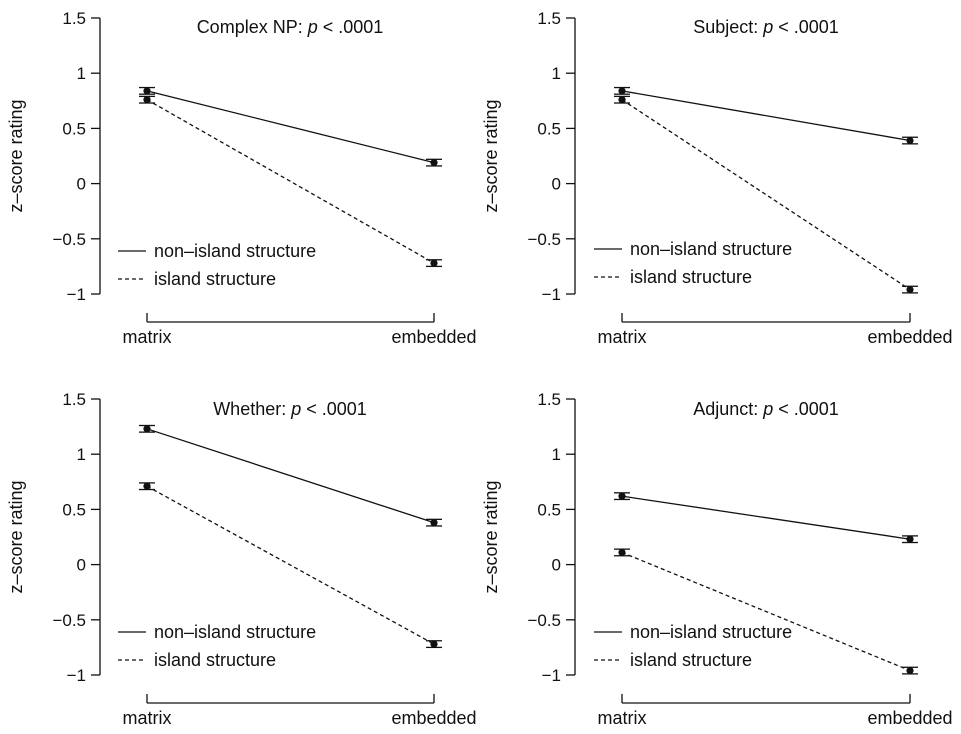  I want to click on title-prefix: Whether:, so click(252, 409).